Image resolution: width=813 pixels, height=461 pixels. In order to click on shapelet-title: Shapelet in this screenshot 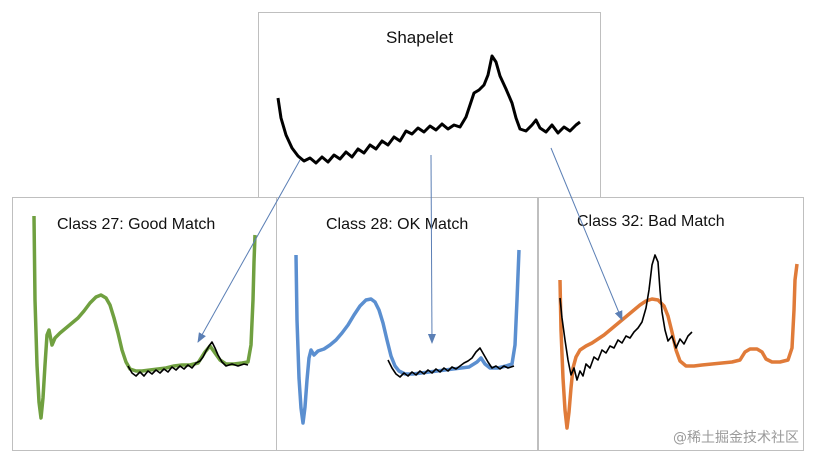, I will do `click(420, 37)`.